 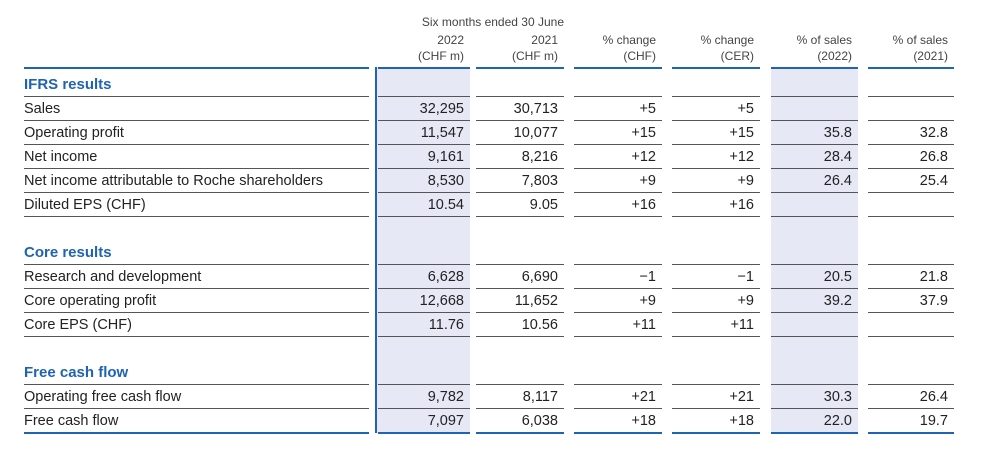 What do you see at coordinates (933, 301) in the screenshot?
I see `table-cell: 37.9` at bounding box center [933, 301].